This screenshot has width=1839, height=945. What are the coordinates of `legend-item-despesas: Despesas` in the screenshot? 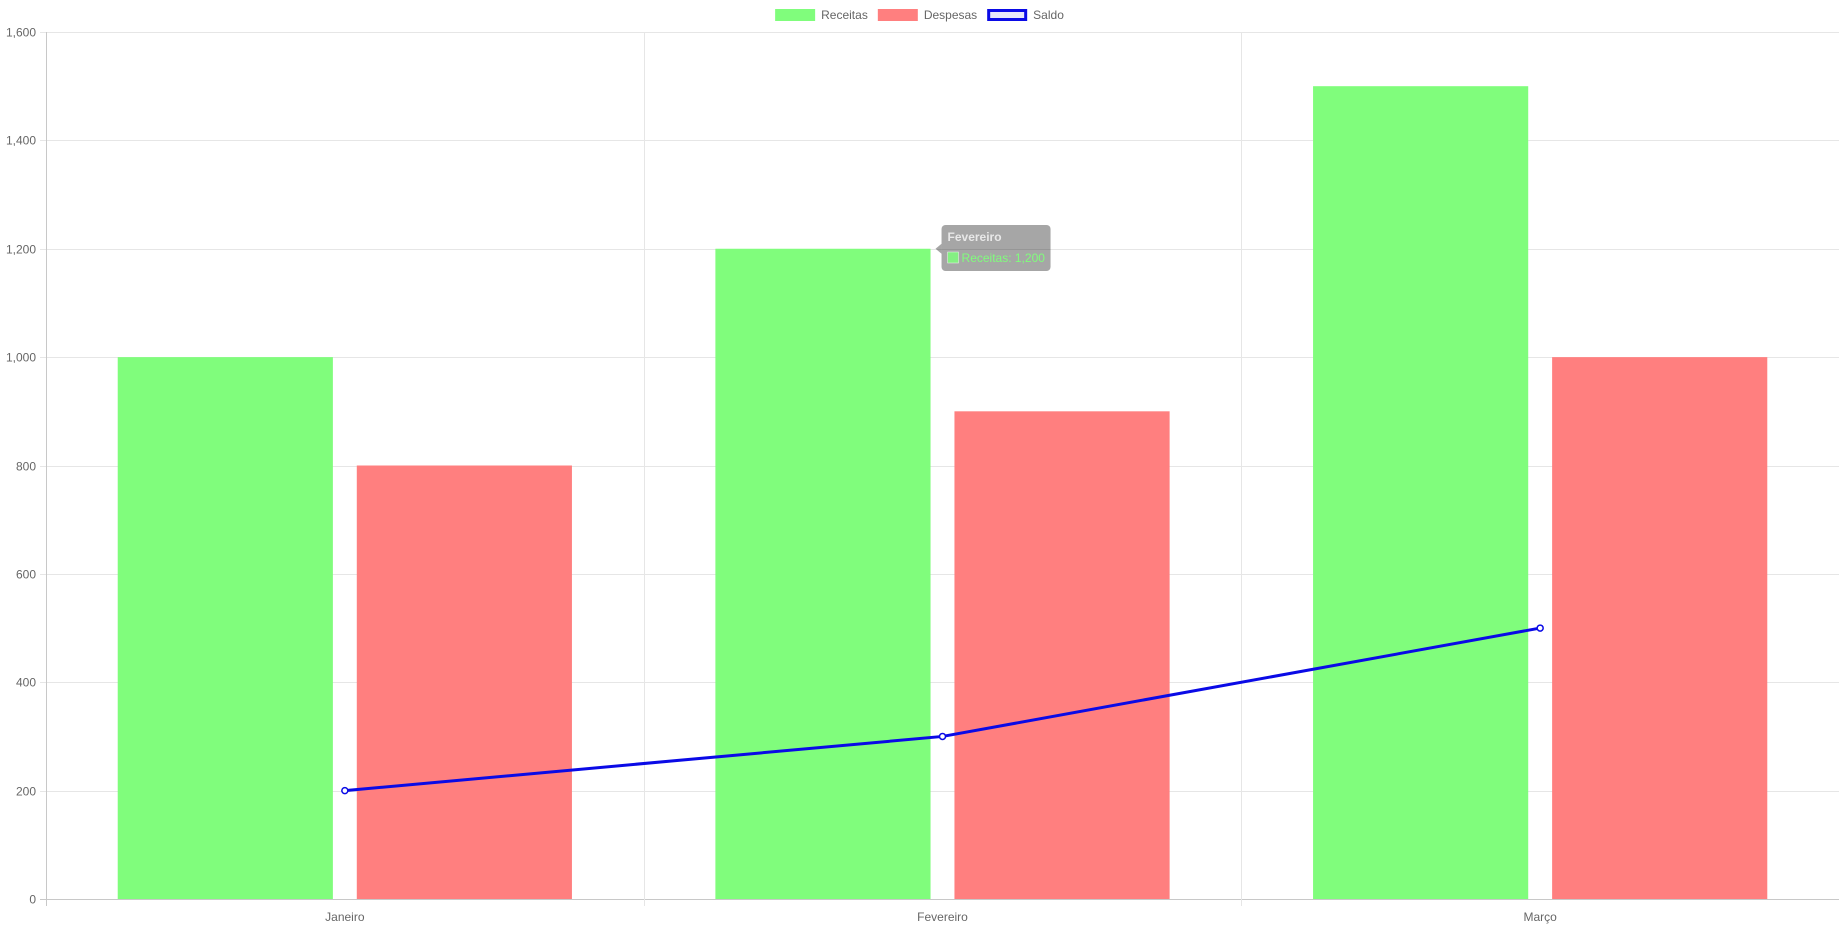 It's located at (927, 15).